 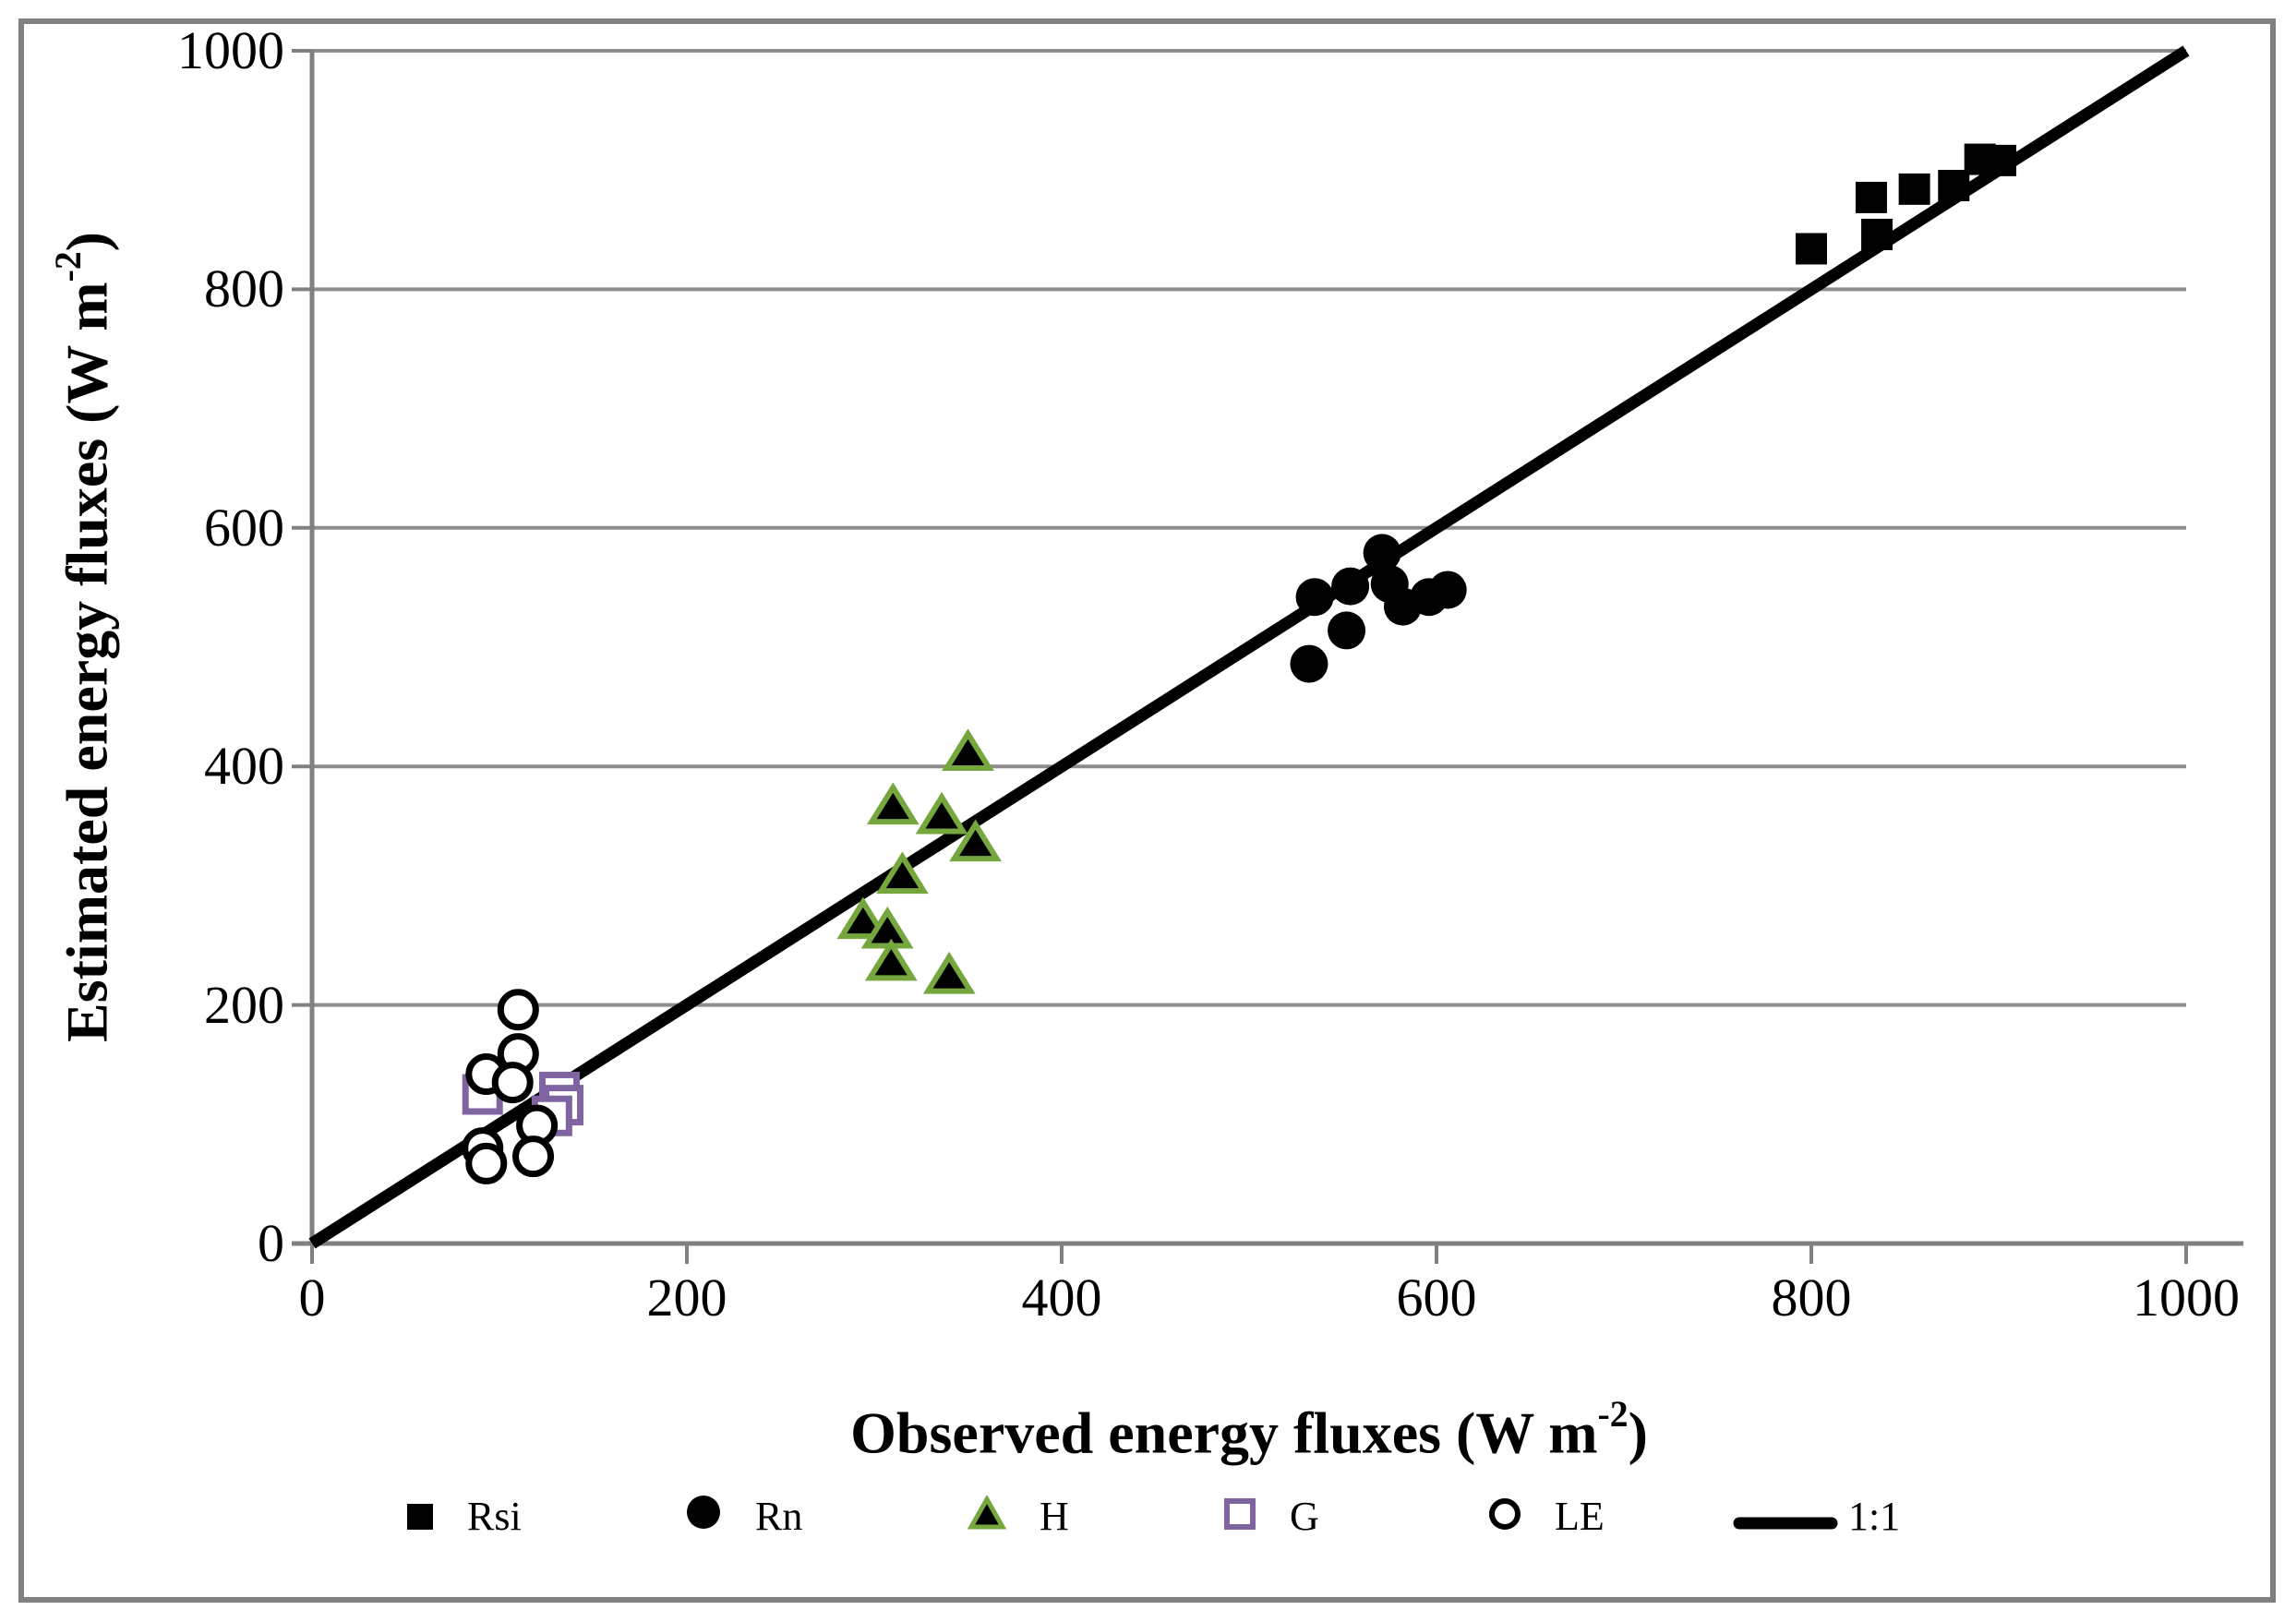 I want to click on x-tick-label-0: 0, so click(x=312, y=1298).